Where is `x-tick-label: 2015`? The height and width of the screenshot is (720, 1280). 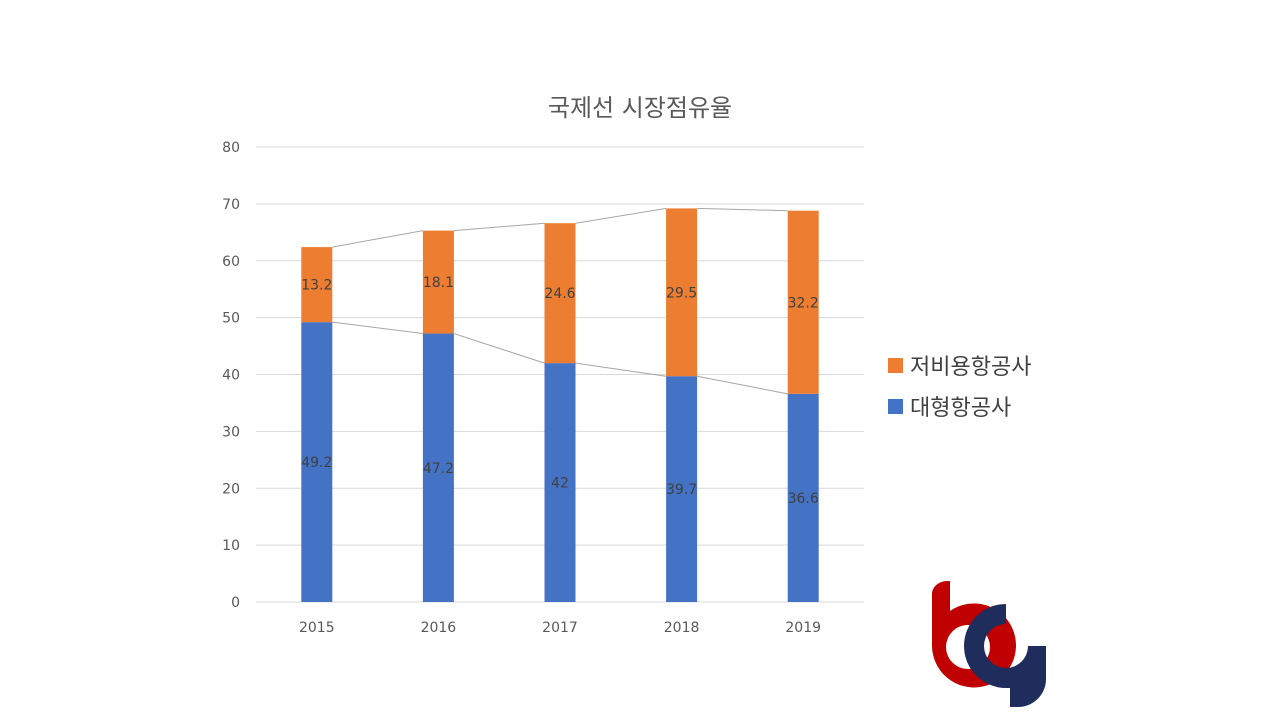
x-tick-label: 2015 is located at coordinates (317, 628).